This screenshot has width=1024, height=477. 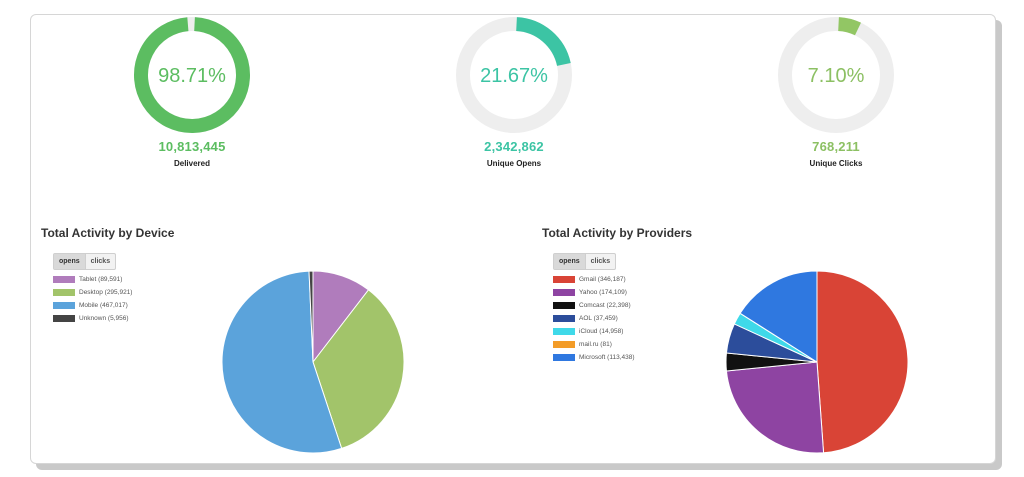 I want to click on stat-percent: 98.71%, so click(x=192, y=76).